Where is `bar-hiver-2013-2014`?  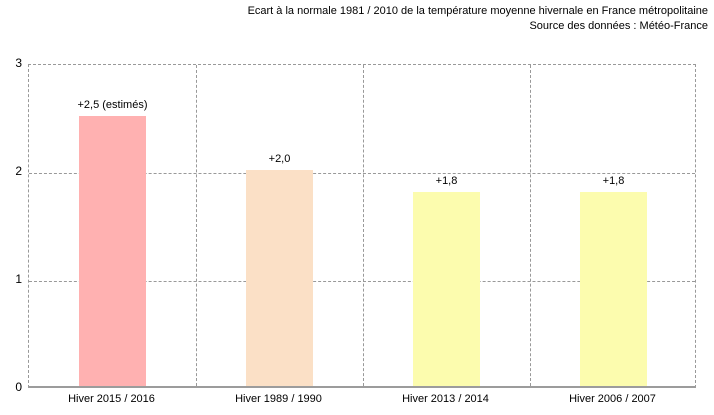 bar-hiver-2013-2014 is located at coordinates (446, 289).